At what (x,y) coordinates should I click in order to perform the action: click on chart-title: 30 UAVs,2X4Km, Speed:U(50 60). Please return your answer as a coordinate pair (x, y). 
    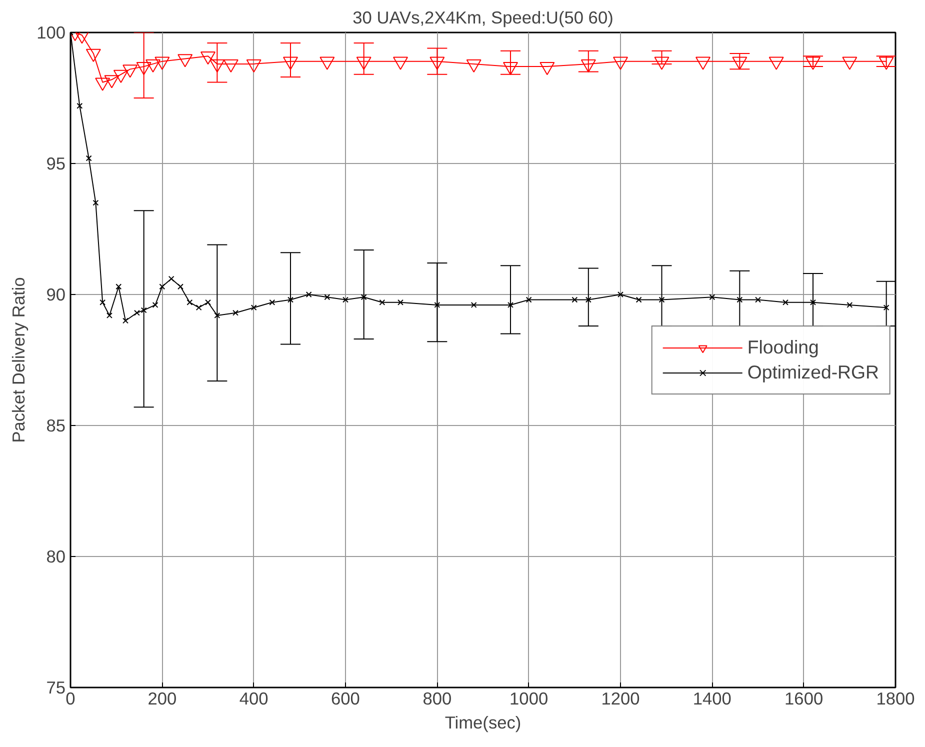
    Looking at the image, I should click on (483, 18).